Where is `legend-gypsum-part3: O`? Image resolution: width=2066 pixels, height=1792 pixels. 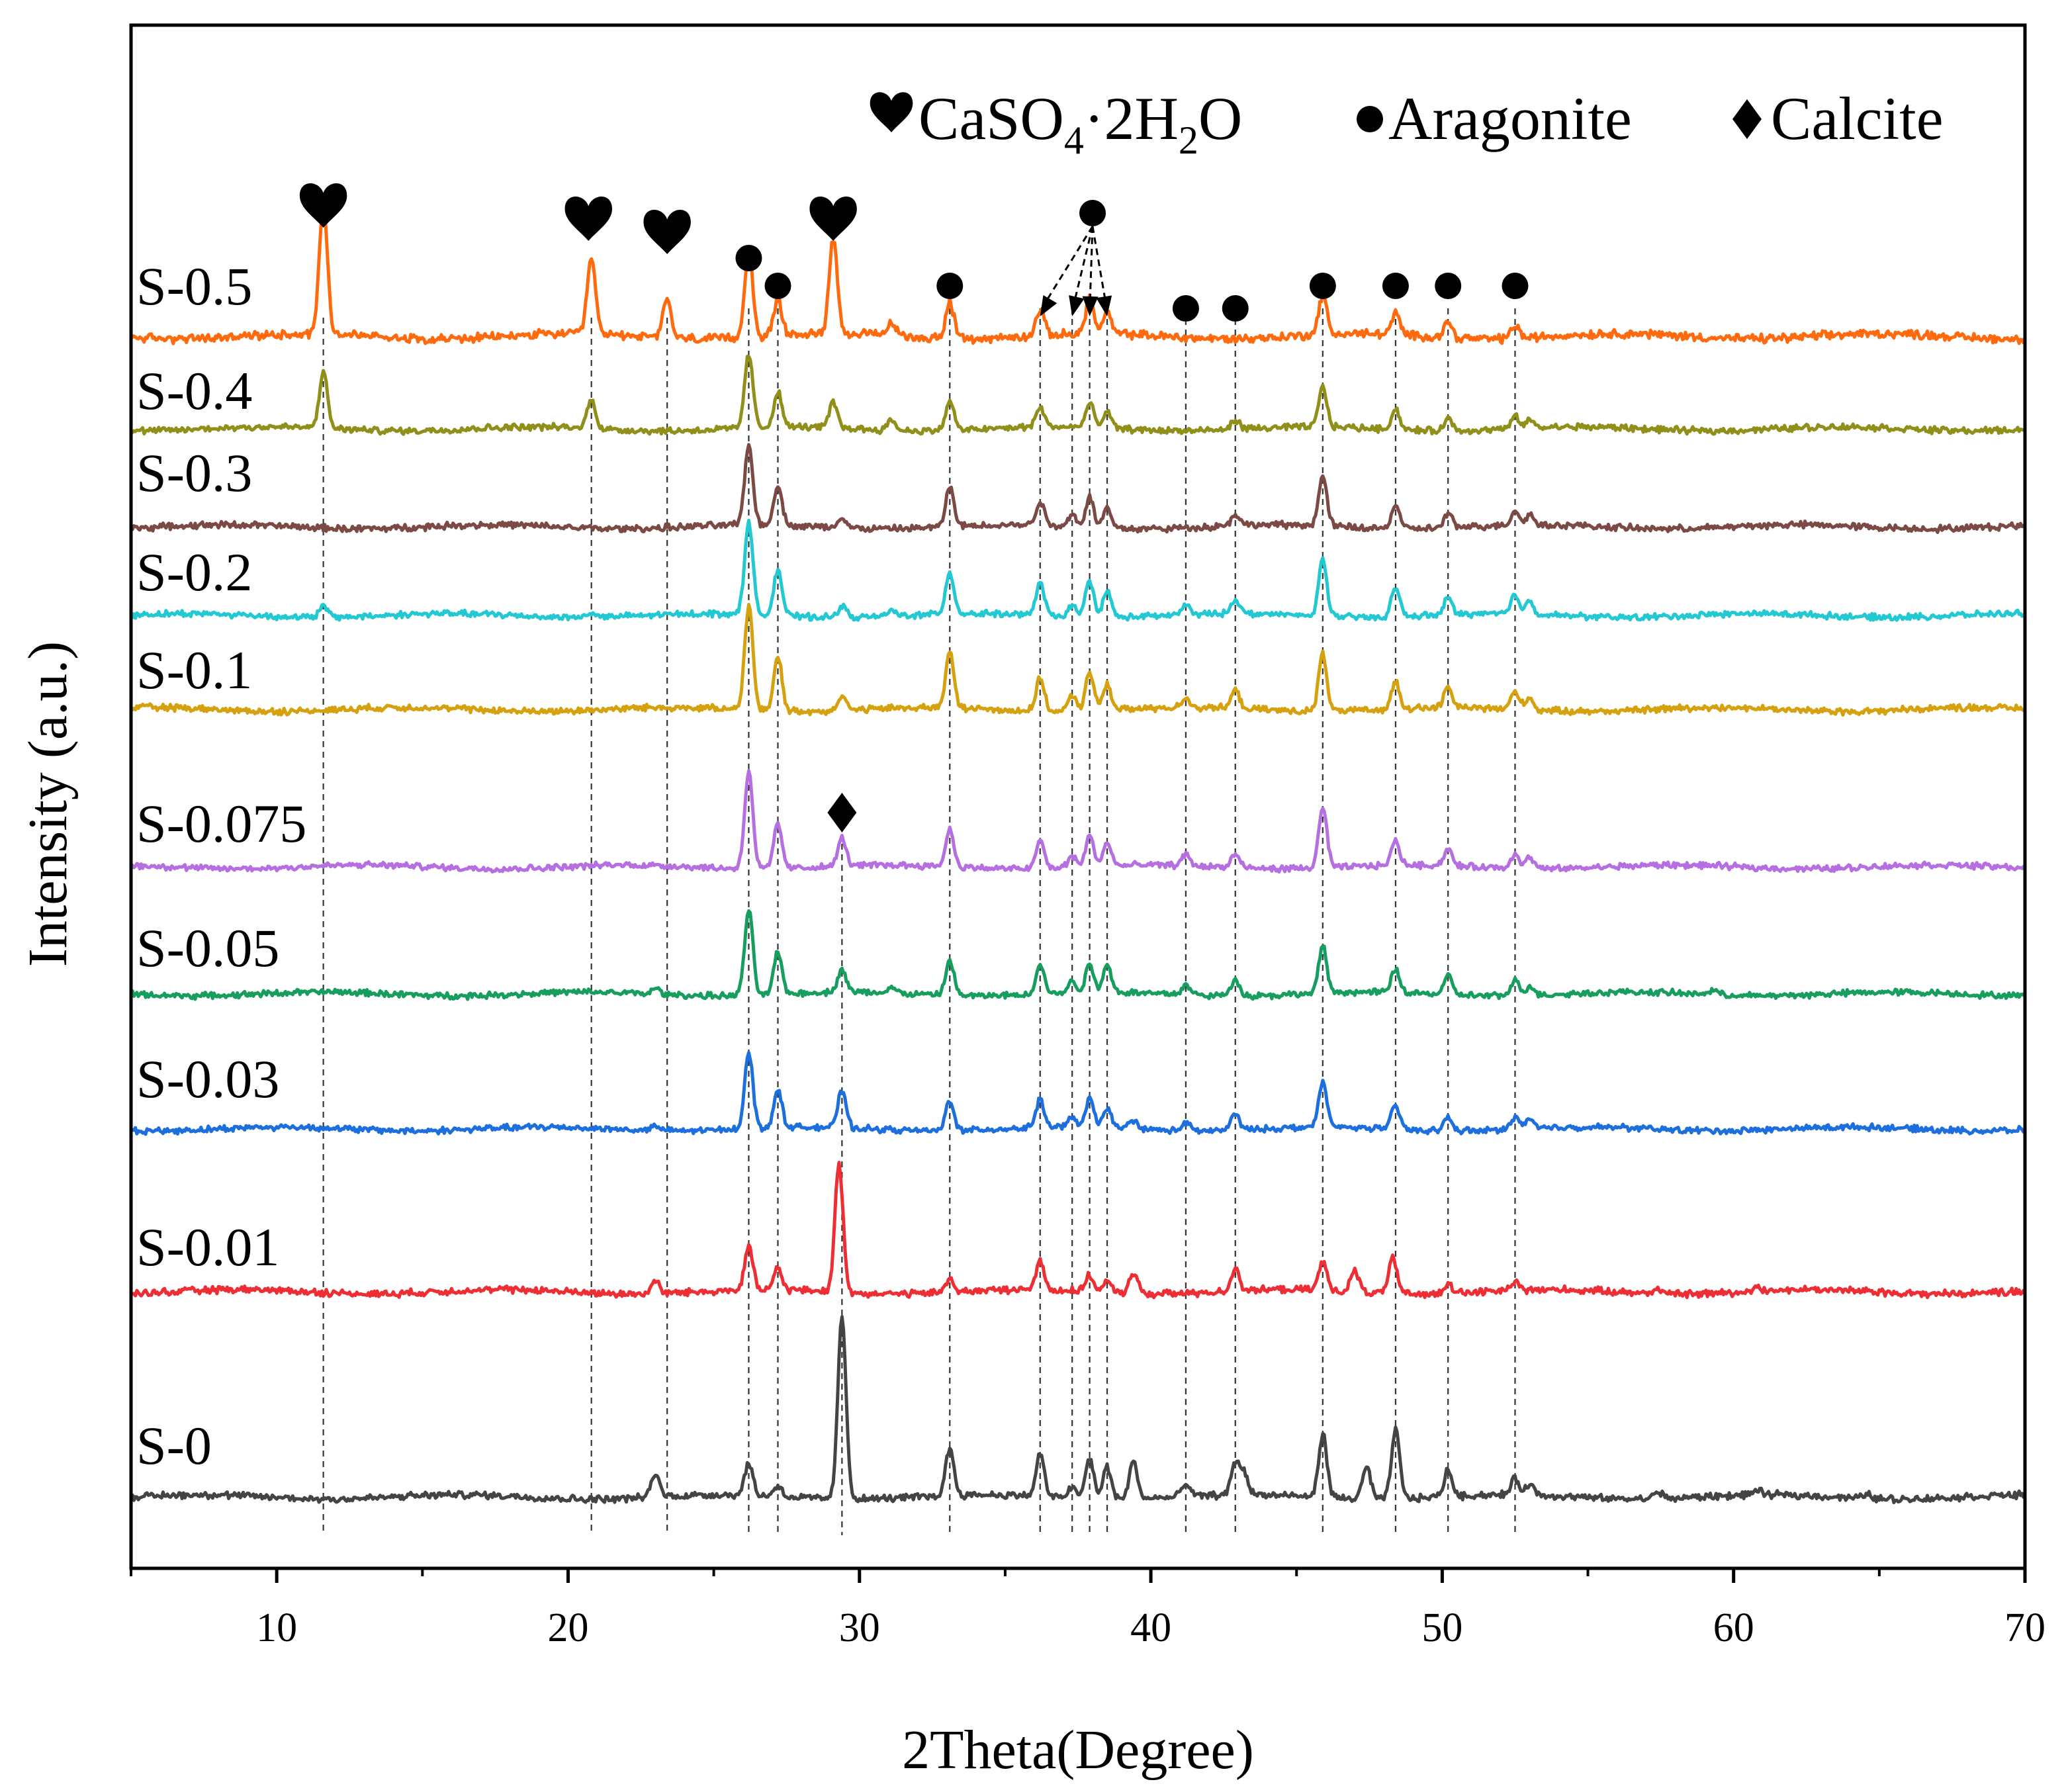
legend-gypsum-part3: O is located at coordinates (1220, 118).